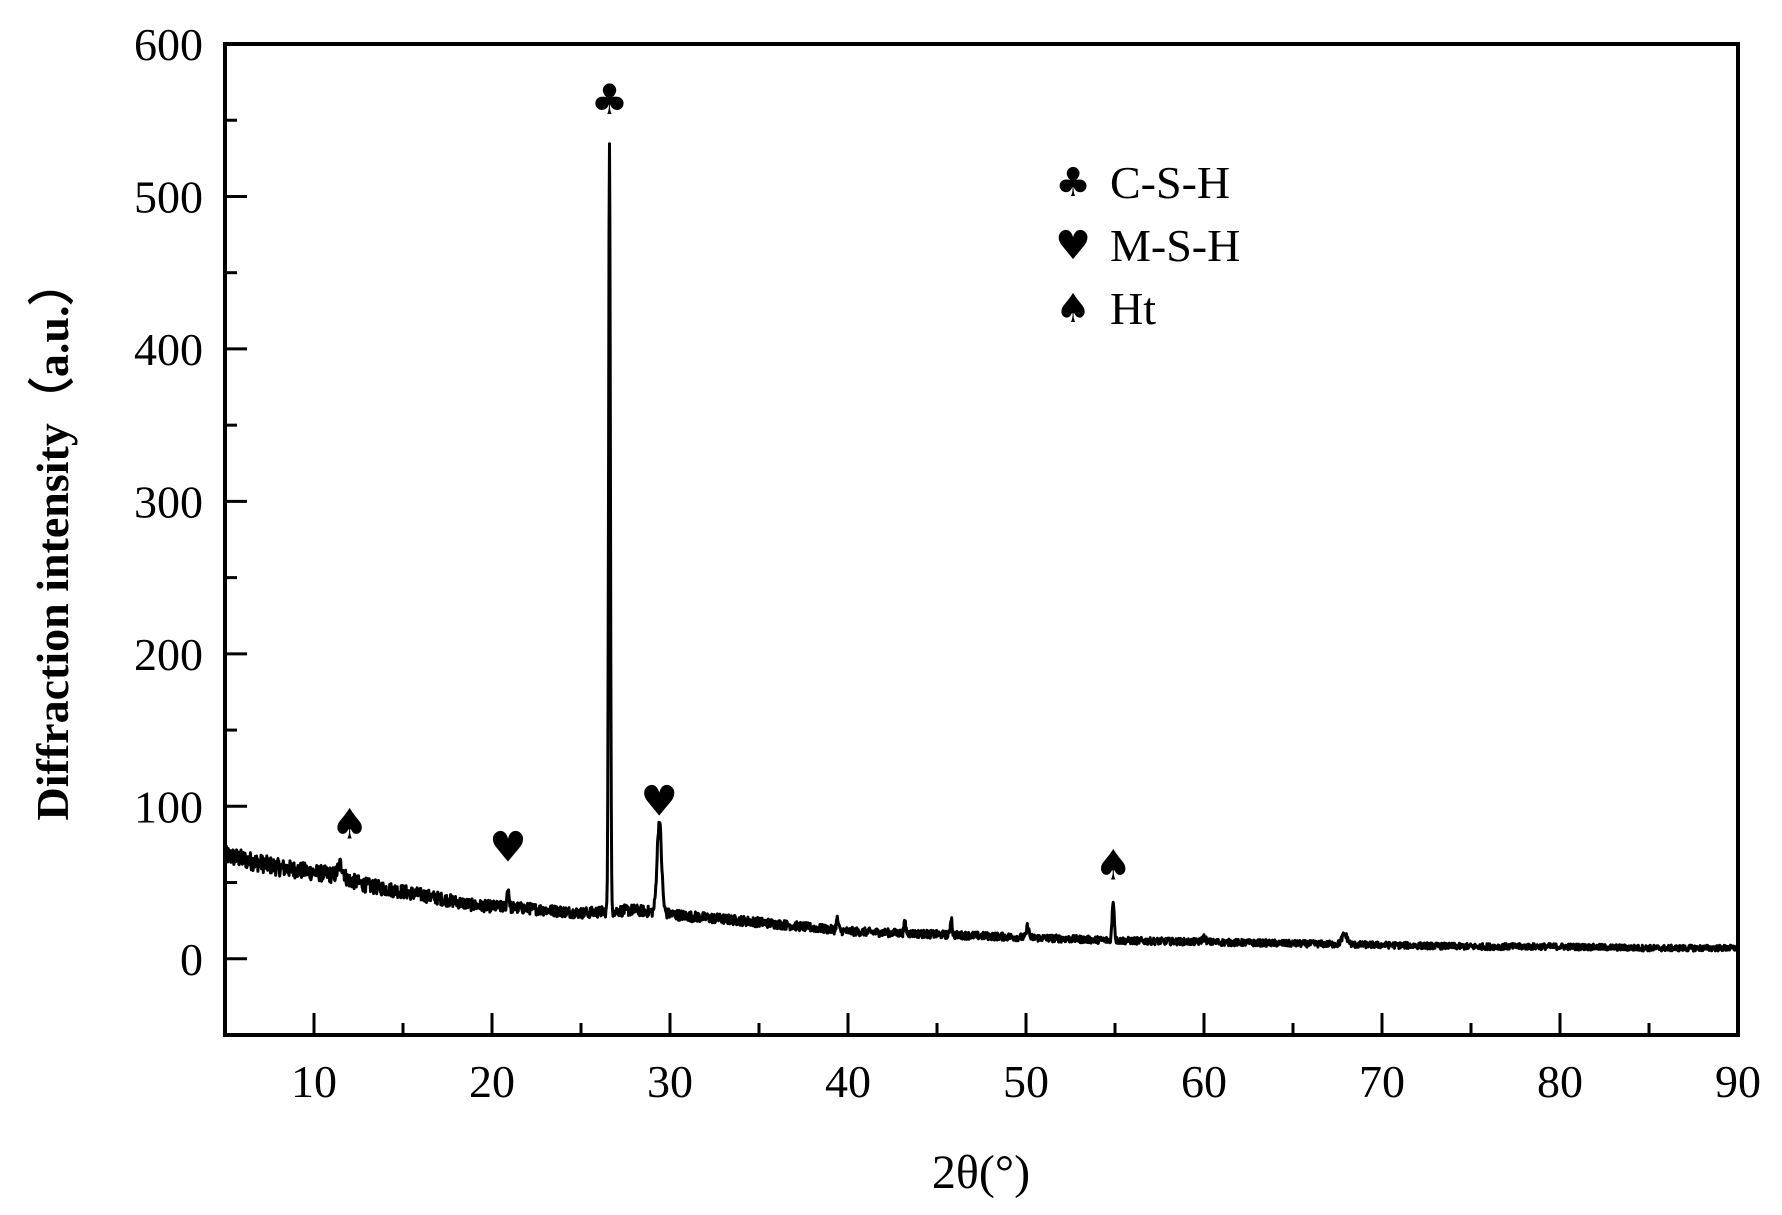 The image size is (1782, 1215). What do you see at coordinates (1382, 1081) in the screenshot?
I see `x-tick-label: 70` at bounding box center [1382, 1081].